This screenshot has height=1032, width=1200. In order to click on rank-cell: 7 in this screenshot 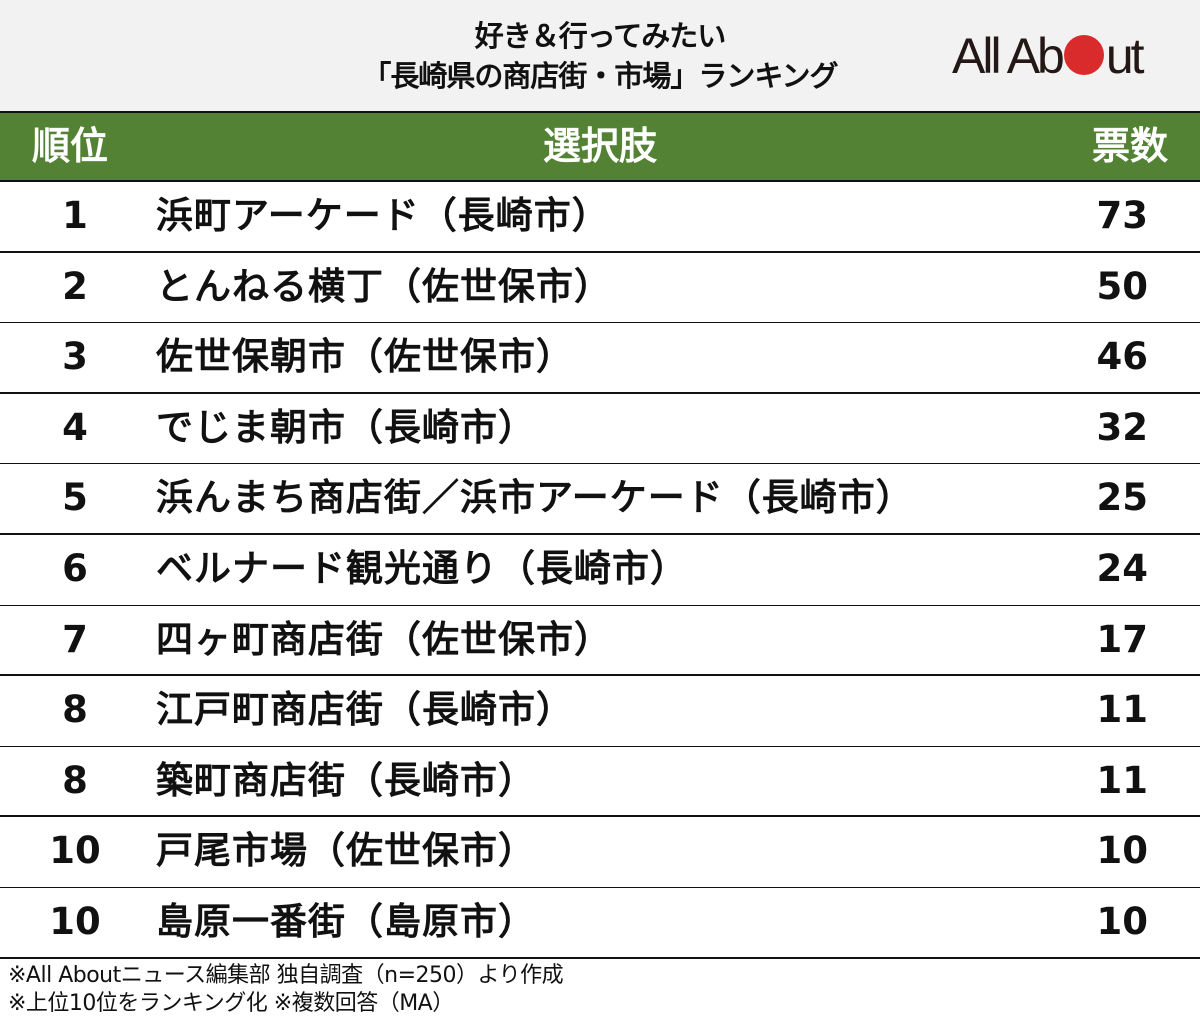, I will do `click(75, 639)`.